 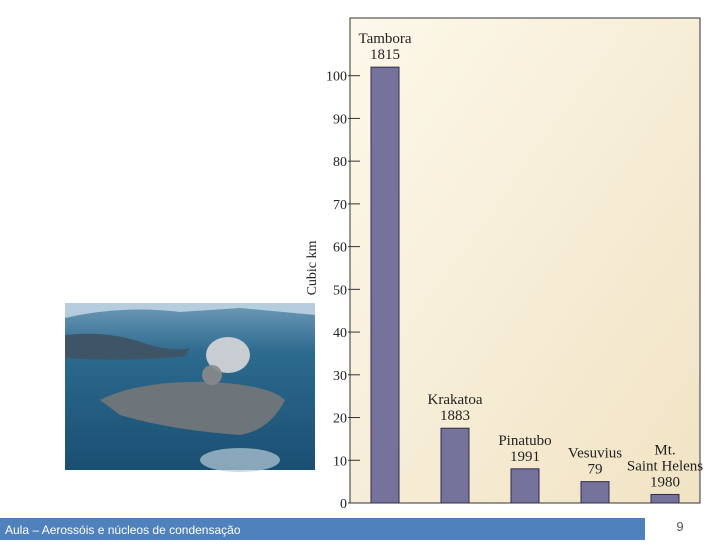 I want to click on bar-label: Saint Helens, so click(x=665, y=466).